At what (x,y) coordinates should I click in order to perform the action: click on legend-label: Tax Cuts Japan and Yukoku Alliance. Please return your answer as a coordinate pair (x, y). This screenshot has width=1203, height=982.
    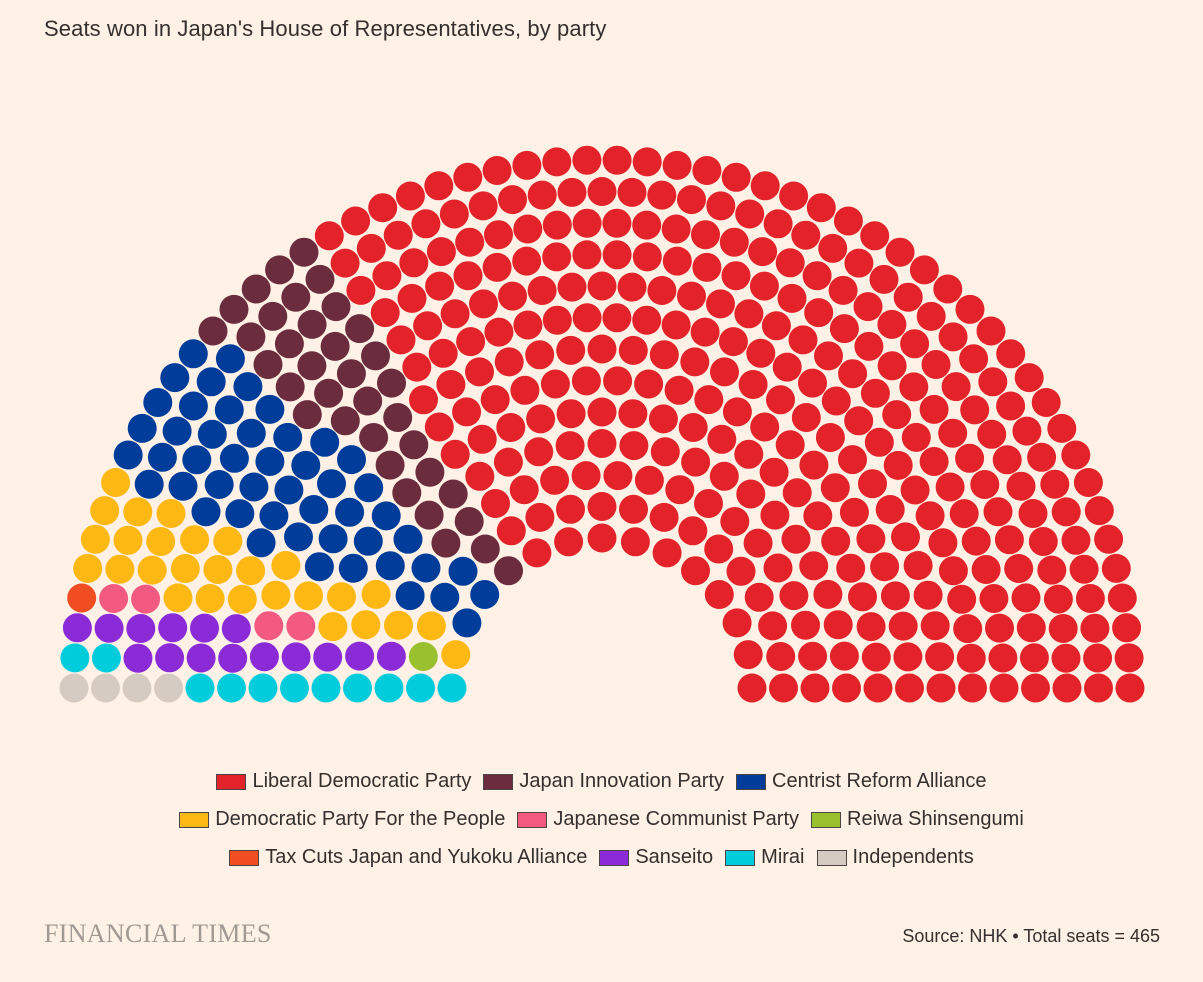
    Looking at the image, I should click on (426, 857).